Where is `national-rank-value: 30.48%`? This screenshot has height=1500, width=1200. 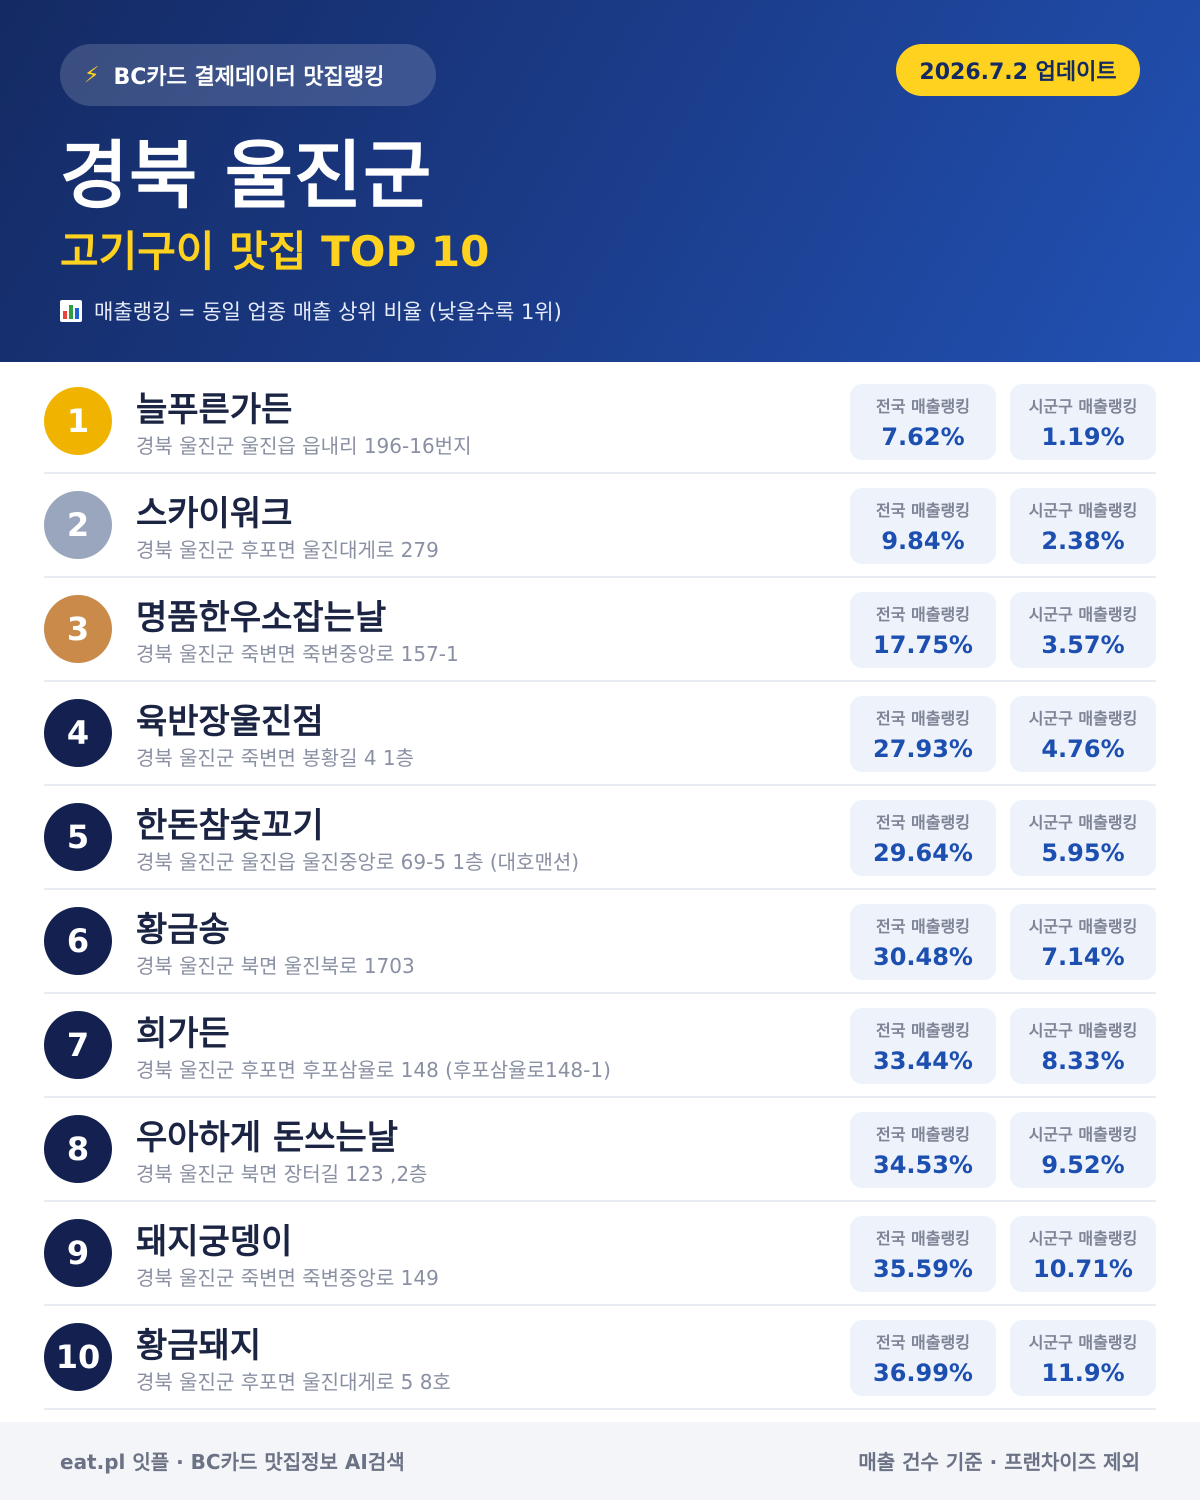
national-rank-value: 30.48% is located at coordinates (923, 957).